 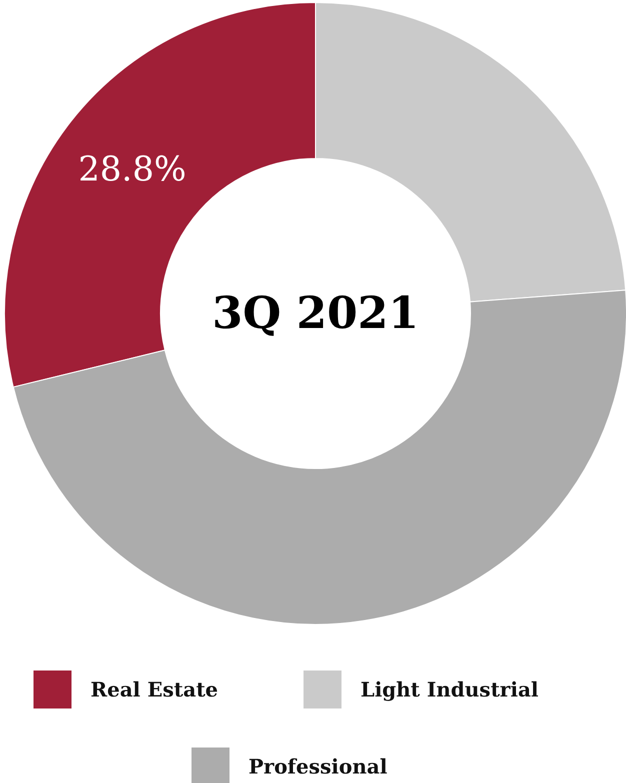 What do you see at coordinates (315, 313) in the screenshot?
I see `text: 3Q 2021` at bounding box center [315, 313].